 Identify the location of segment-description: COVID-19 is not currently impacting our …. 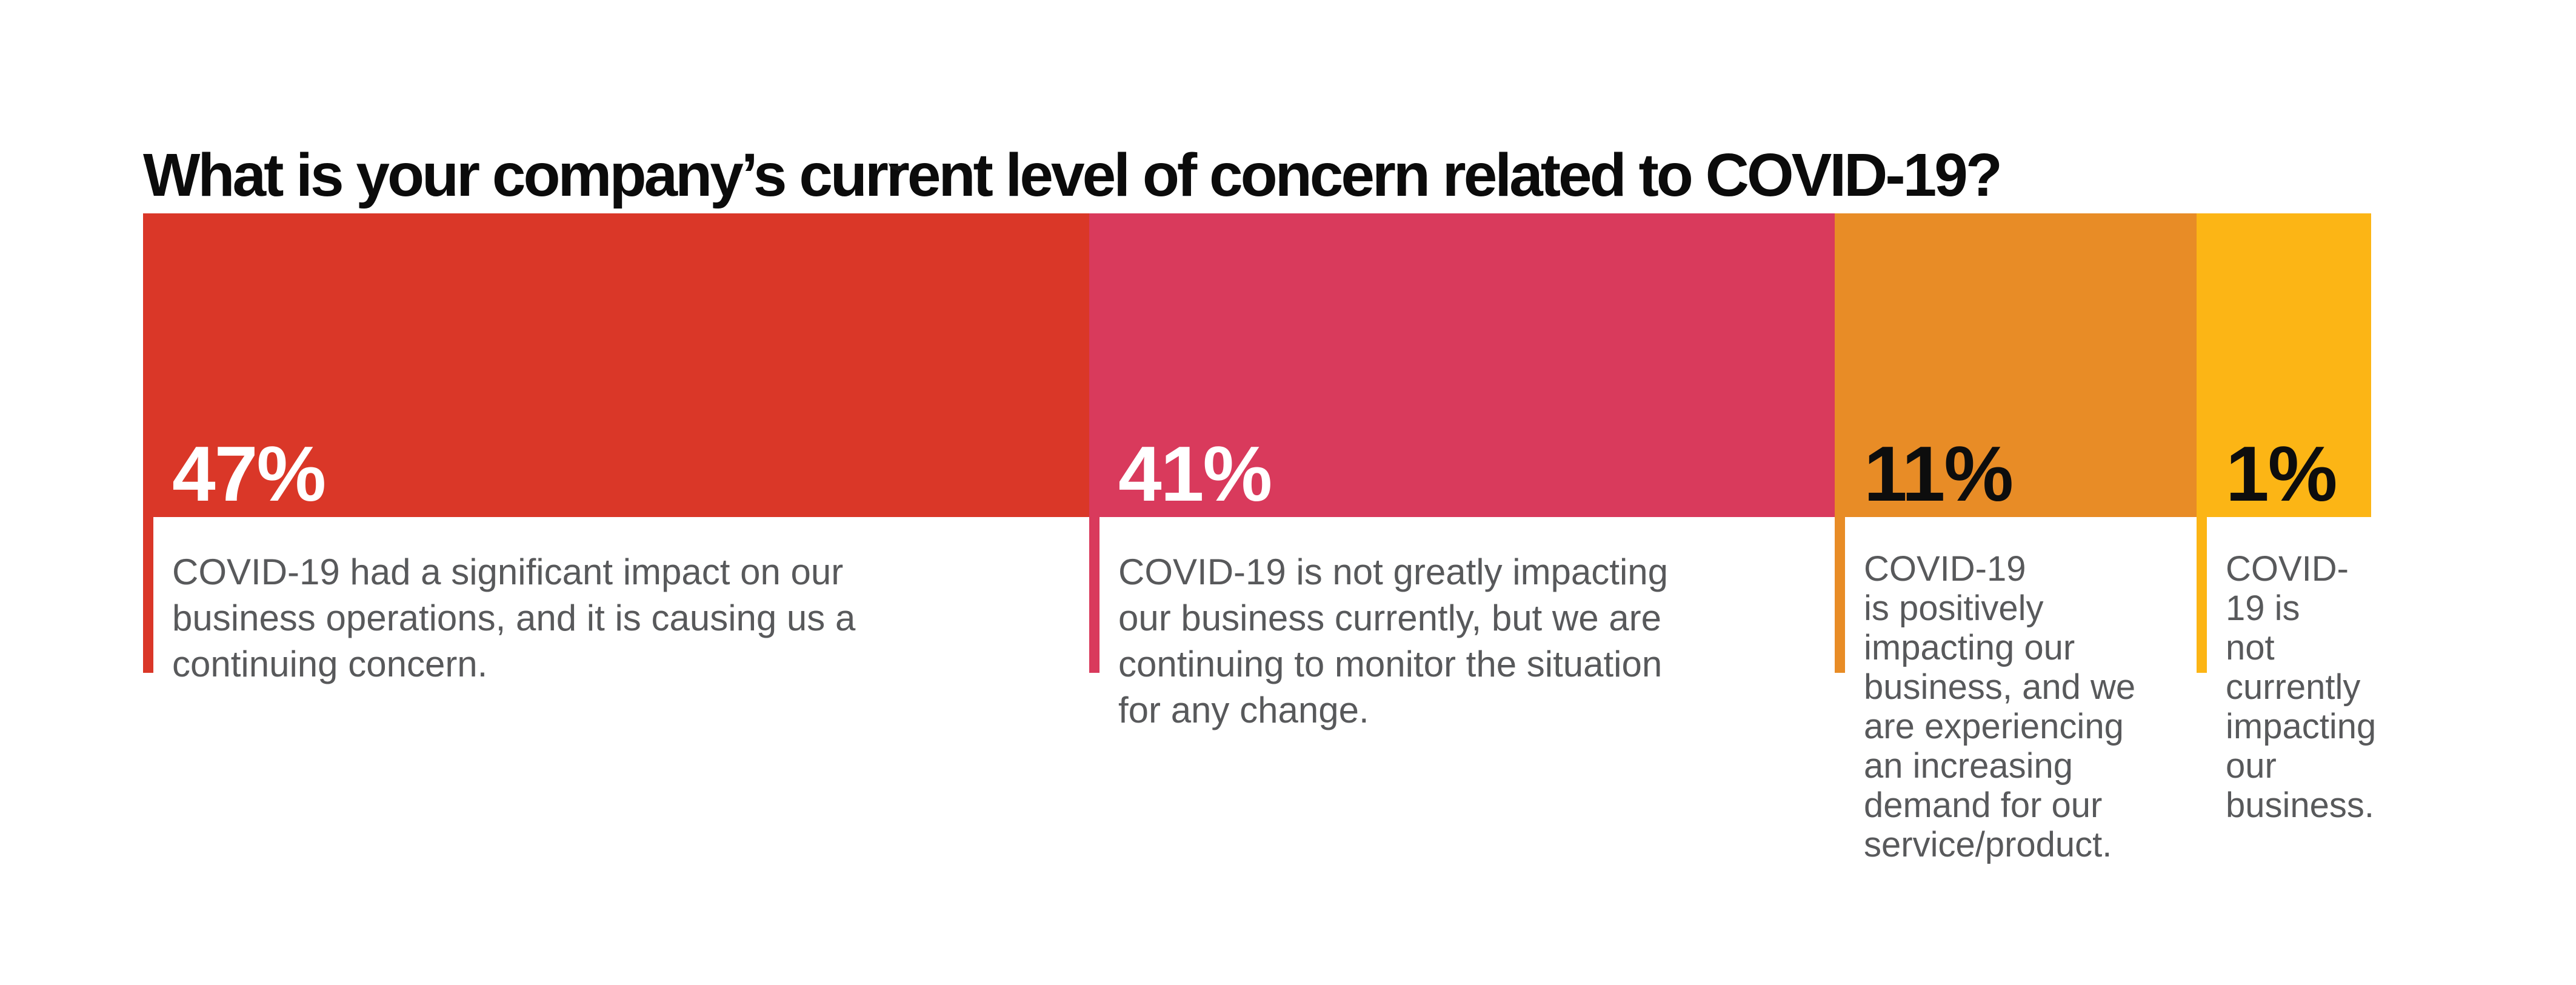
(2301, 687).